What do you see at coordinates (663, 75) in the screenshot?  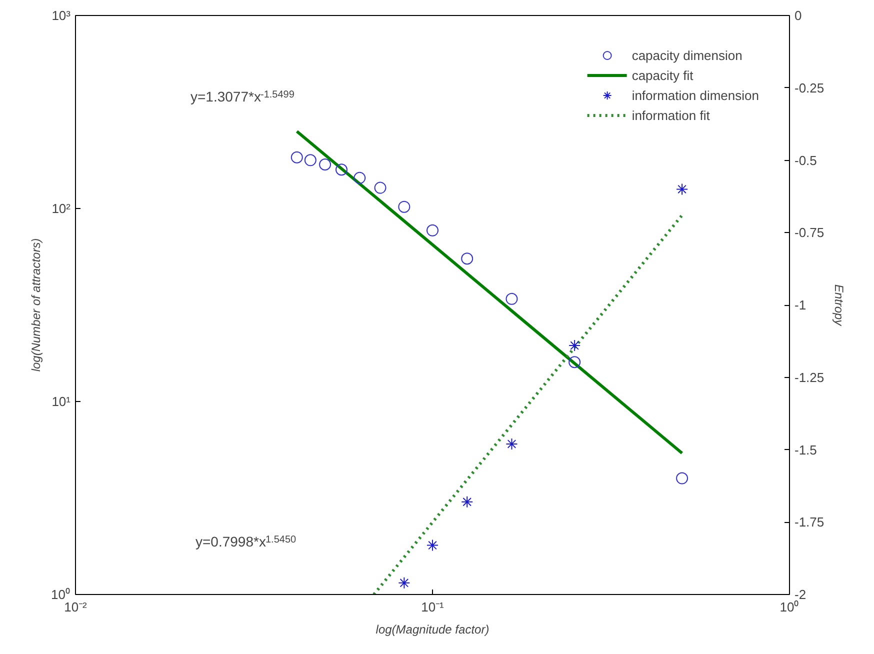 I see `legend-label: capacity fit` at bounding box center [663, 75].